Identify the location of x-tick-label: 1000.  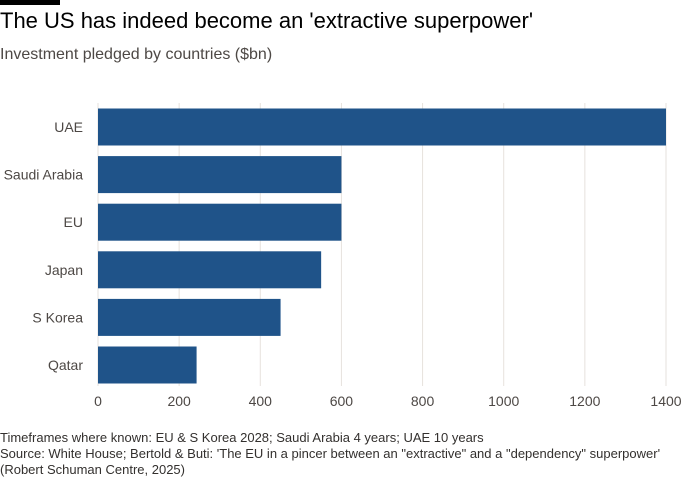
(503, 401).